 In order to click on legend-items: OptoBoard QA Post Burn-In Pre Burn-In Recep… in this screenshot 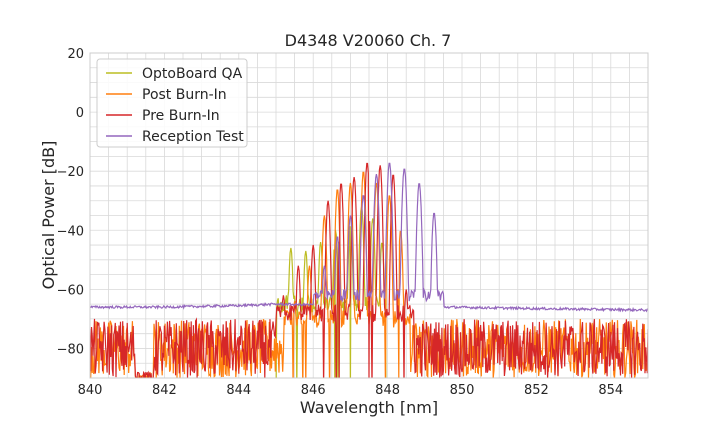, I will do `click(175, 105)`.